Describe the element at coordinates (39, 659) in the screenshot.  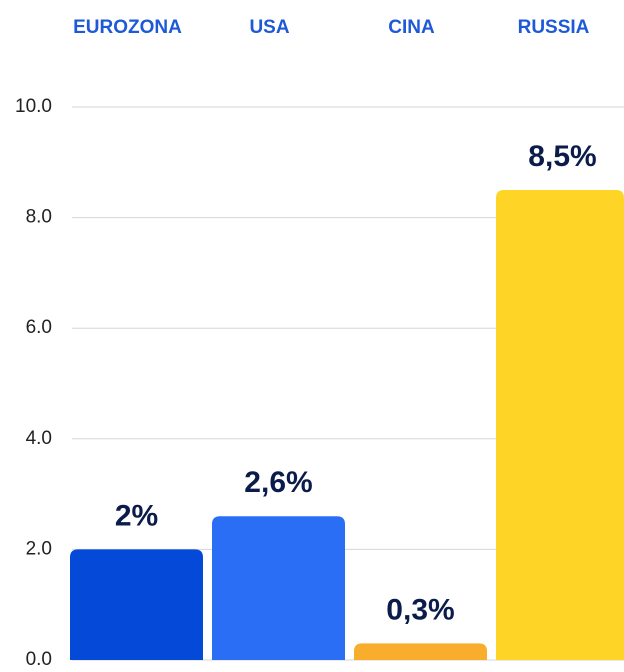
I see `y-tick-label: 0.0` at that location.